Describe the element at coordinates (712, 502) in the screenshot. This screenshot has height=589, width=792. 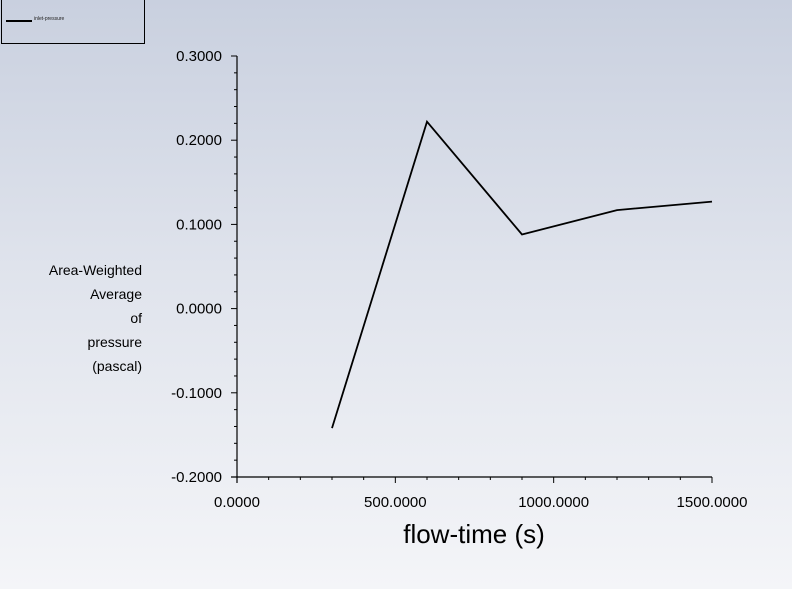
I see `x-tick-label: 1500.0000` at that location.